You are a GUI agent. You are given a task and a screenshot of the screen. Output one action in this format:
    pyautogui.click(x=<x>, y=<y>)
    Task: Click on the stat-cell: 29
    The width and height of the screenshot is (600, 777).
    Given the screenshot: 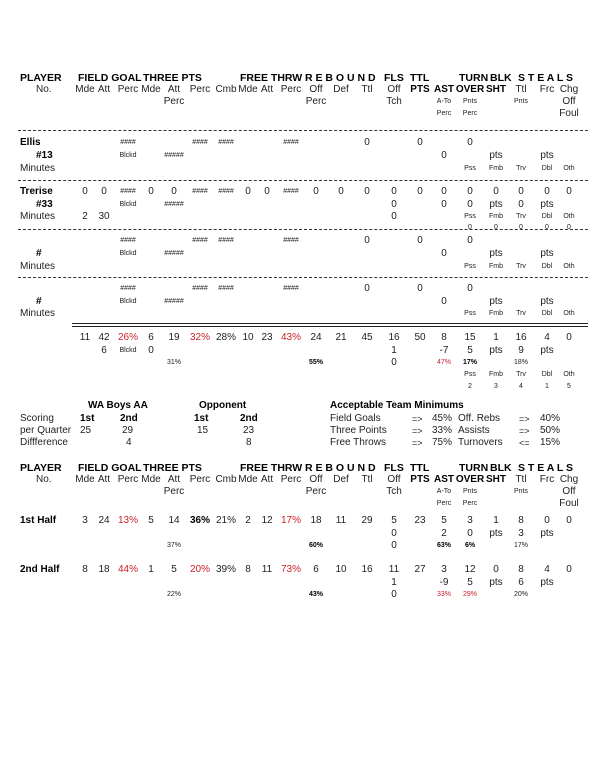 What is the action you would take?
    pyautogui.click(x=367, y=520)
    